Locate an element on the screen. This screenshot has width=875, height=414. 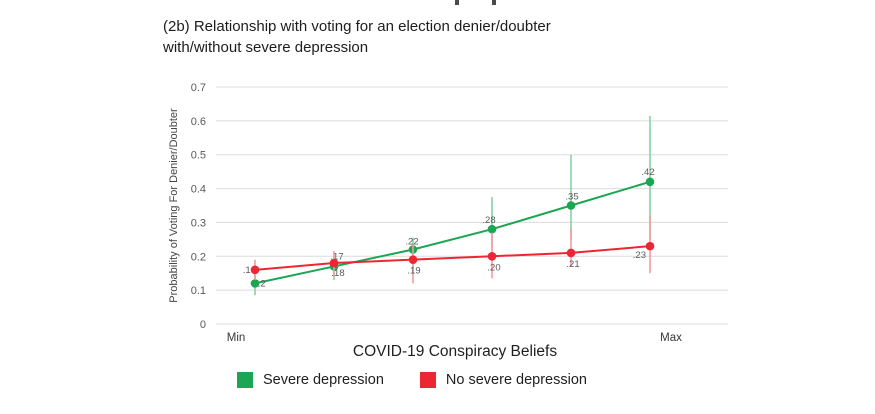
data-point-label: .28 is located at coordinates (488, 220).